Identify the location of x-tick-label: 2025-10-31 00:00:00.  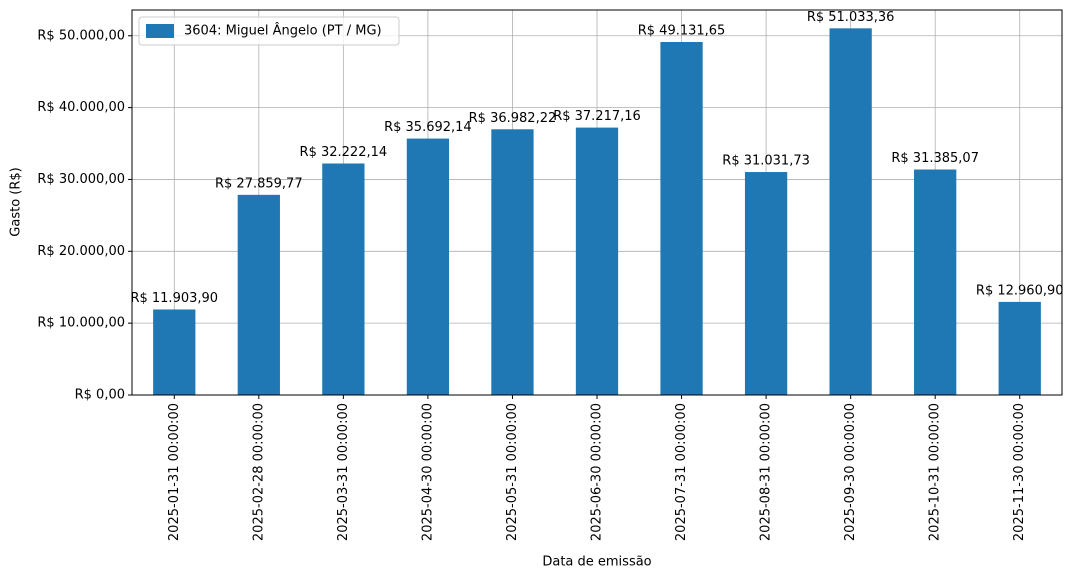
(935, 472).